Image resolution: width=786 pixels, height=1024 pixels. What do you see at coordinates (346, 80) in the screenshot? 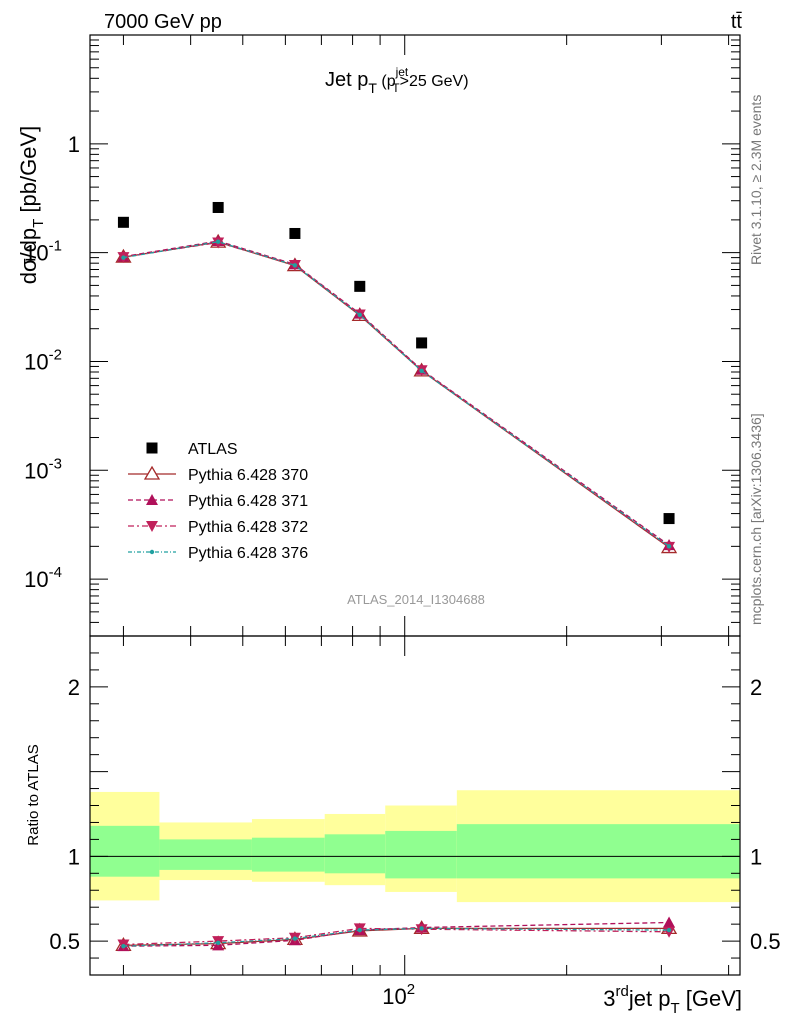
I see `chart-title-part: Jet p` at bounding box center [346, 80].